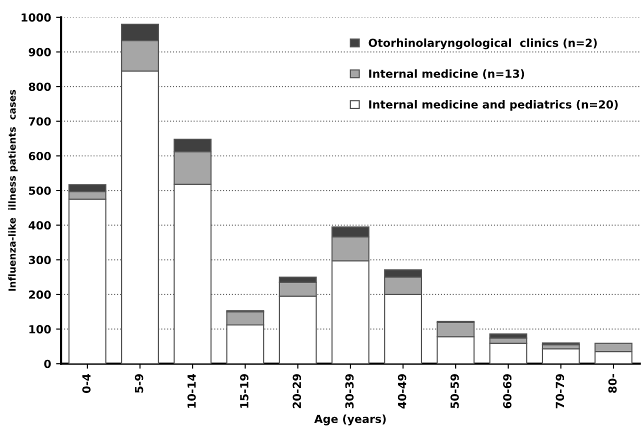 The width and height of the screenshot is (643, 433). What do you see at coordinates (47, 364) in the screenshot?
I see `y-tick-label: 0` at bounding box center [47, 364].